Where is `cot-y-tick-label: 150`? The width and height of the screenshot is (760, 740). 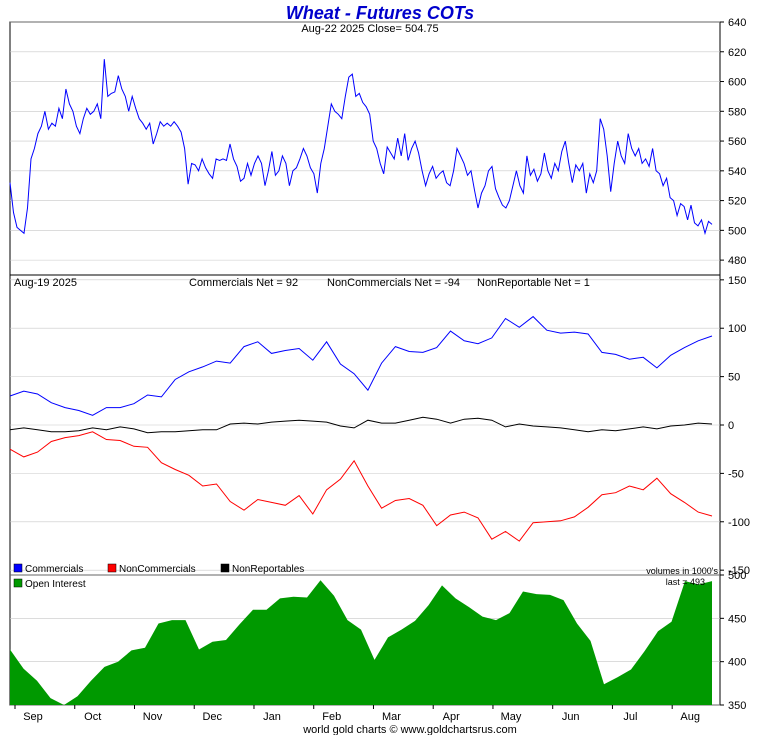 cot-y-tick-label: 150 is located at coordinates (737, 281).